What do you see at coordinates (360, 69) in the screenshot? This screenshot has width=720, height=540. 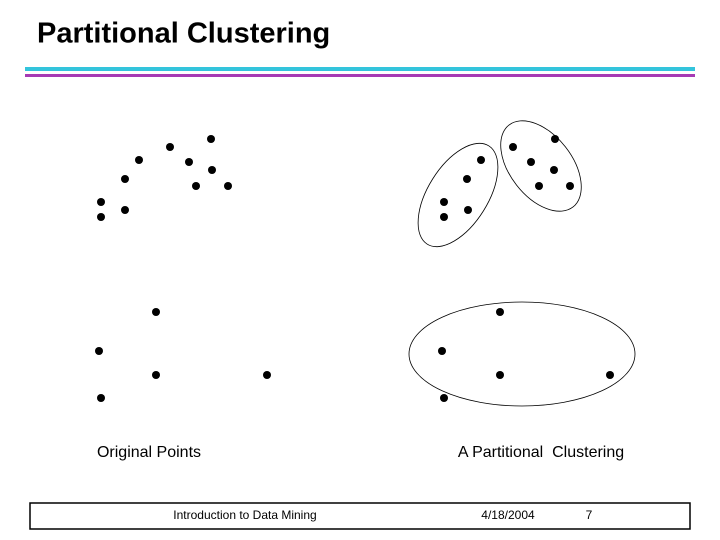 I see `title-rule-cyan` at bounding box center [360, 69].